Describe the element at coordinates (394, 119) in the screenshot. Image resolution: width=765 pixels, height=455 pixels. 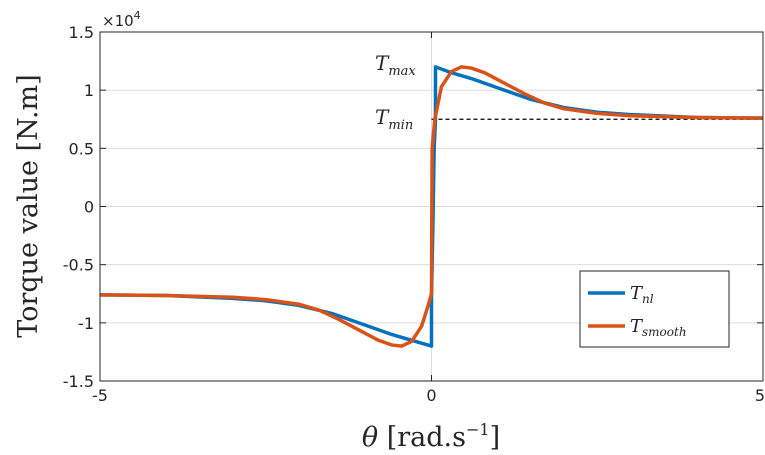
I see `tmin-annotation: Tmin` at that location.